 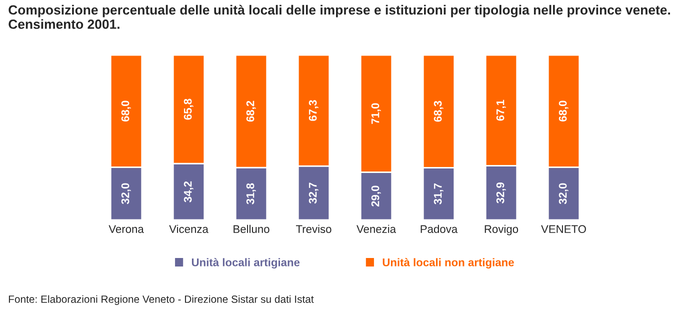 What do you see at coordinates (161, 300) in the screenshot?
I see `source-note: Fonte: Elaborazioni Regione Veneto - Direzione Sistar su dati Istat` at bounding box center [161, 300].